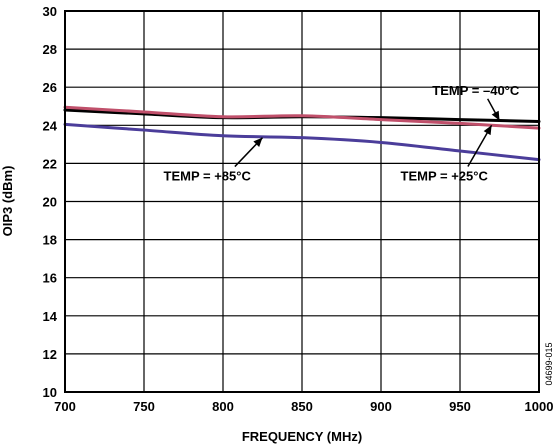  Describe the element at coordinates (50, 87) in the screenshot. I see `y-tick-label: 26` at that location.